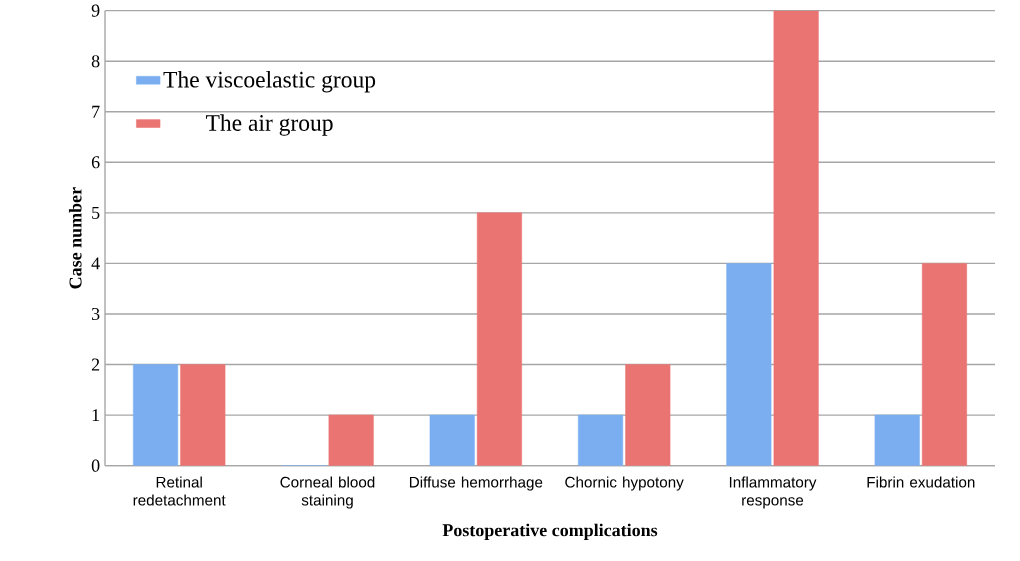  I want to click on x-tick-label: Retinal redetachment, so click(179, 491).